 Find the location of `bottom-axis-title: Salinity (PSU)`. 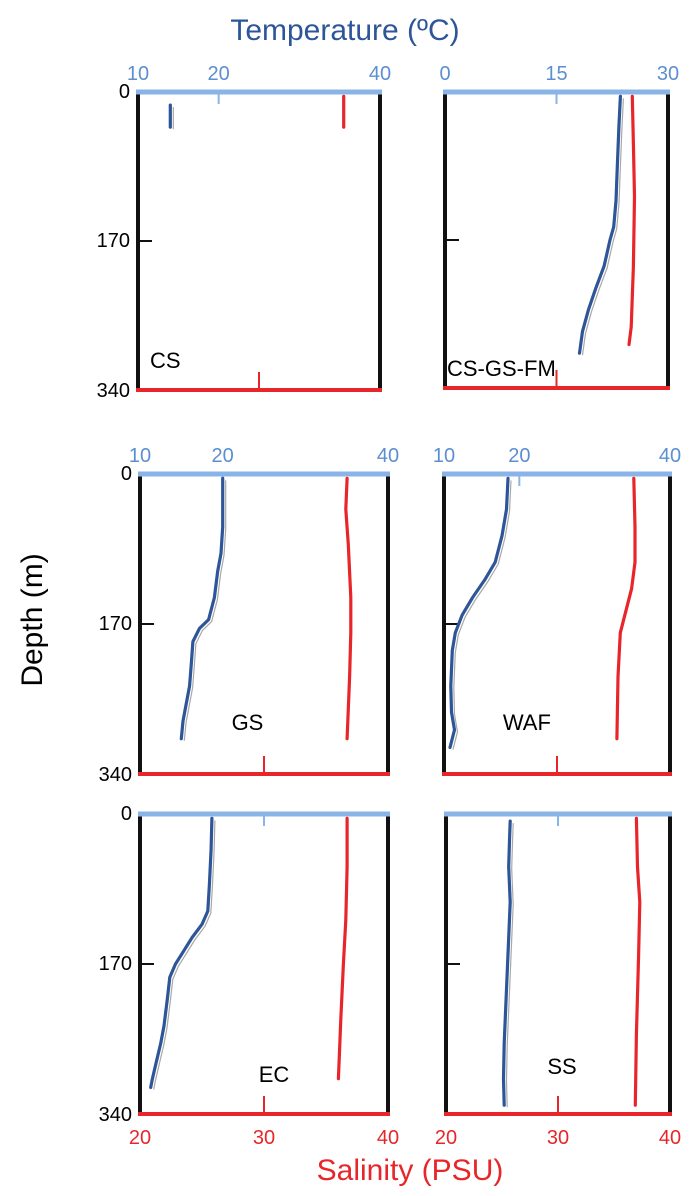

bottom-axis-title: Salinity (PSU) is located at coordinates (410, 1170).